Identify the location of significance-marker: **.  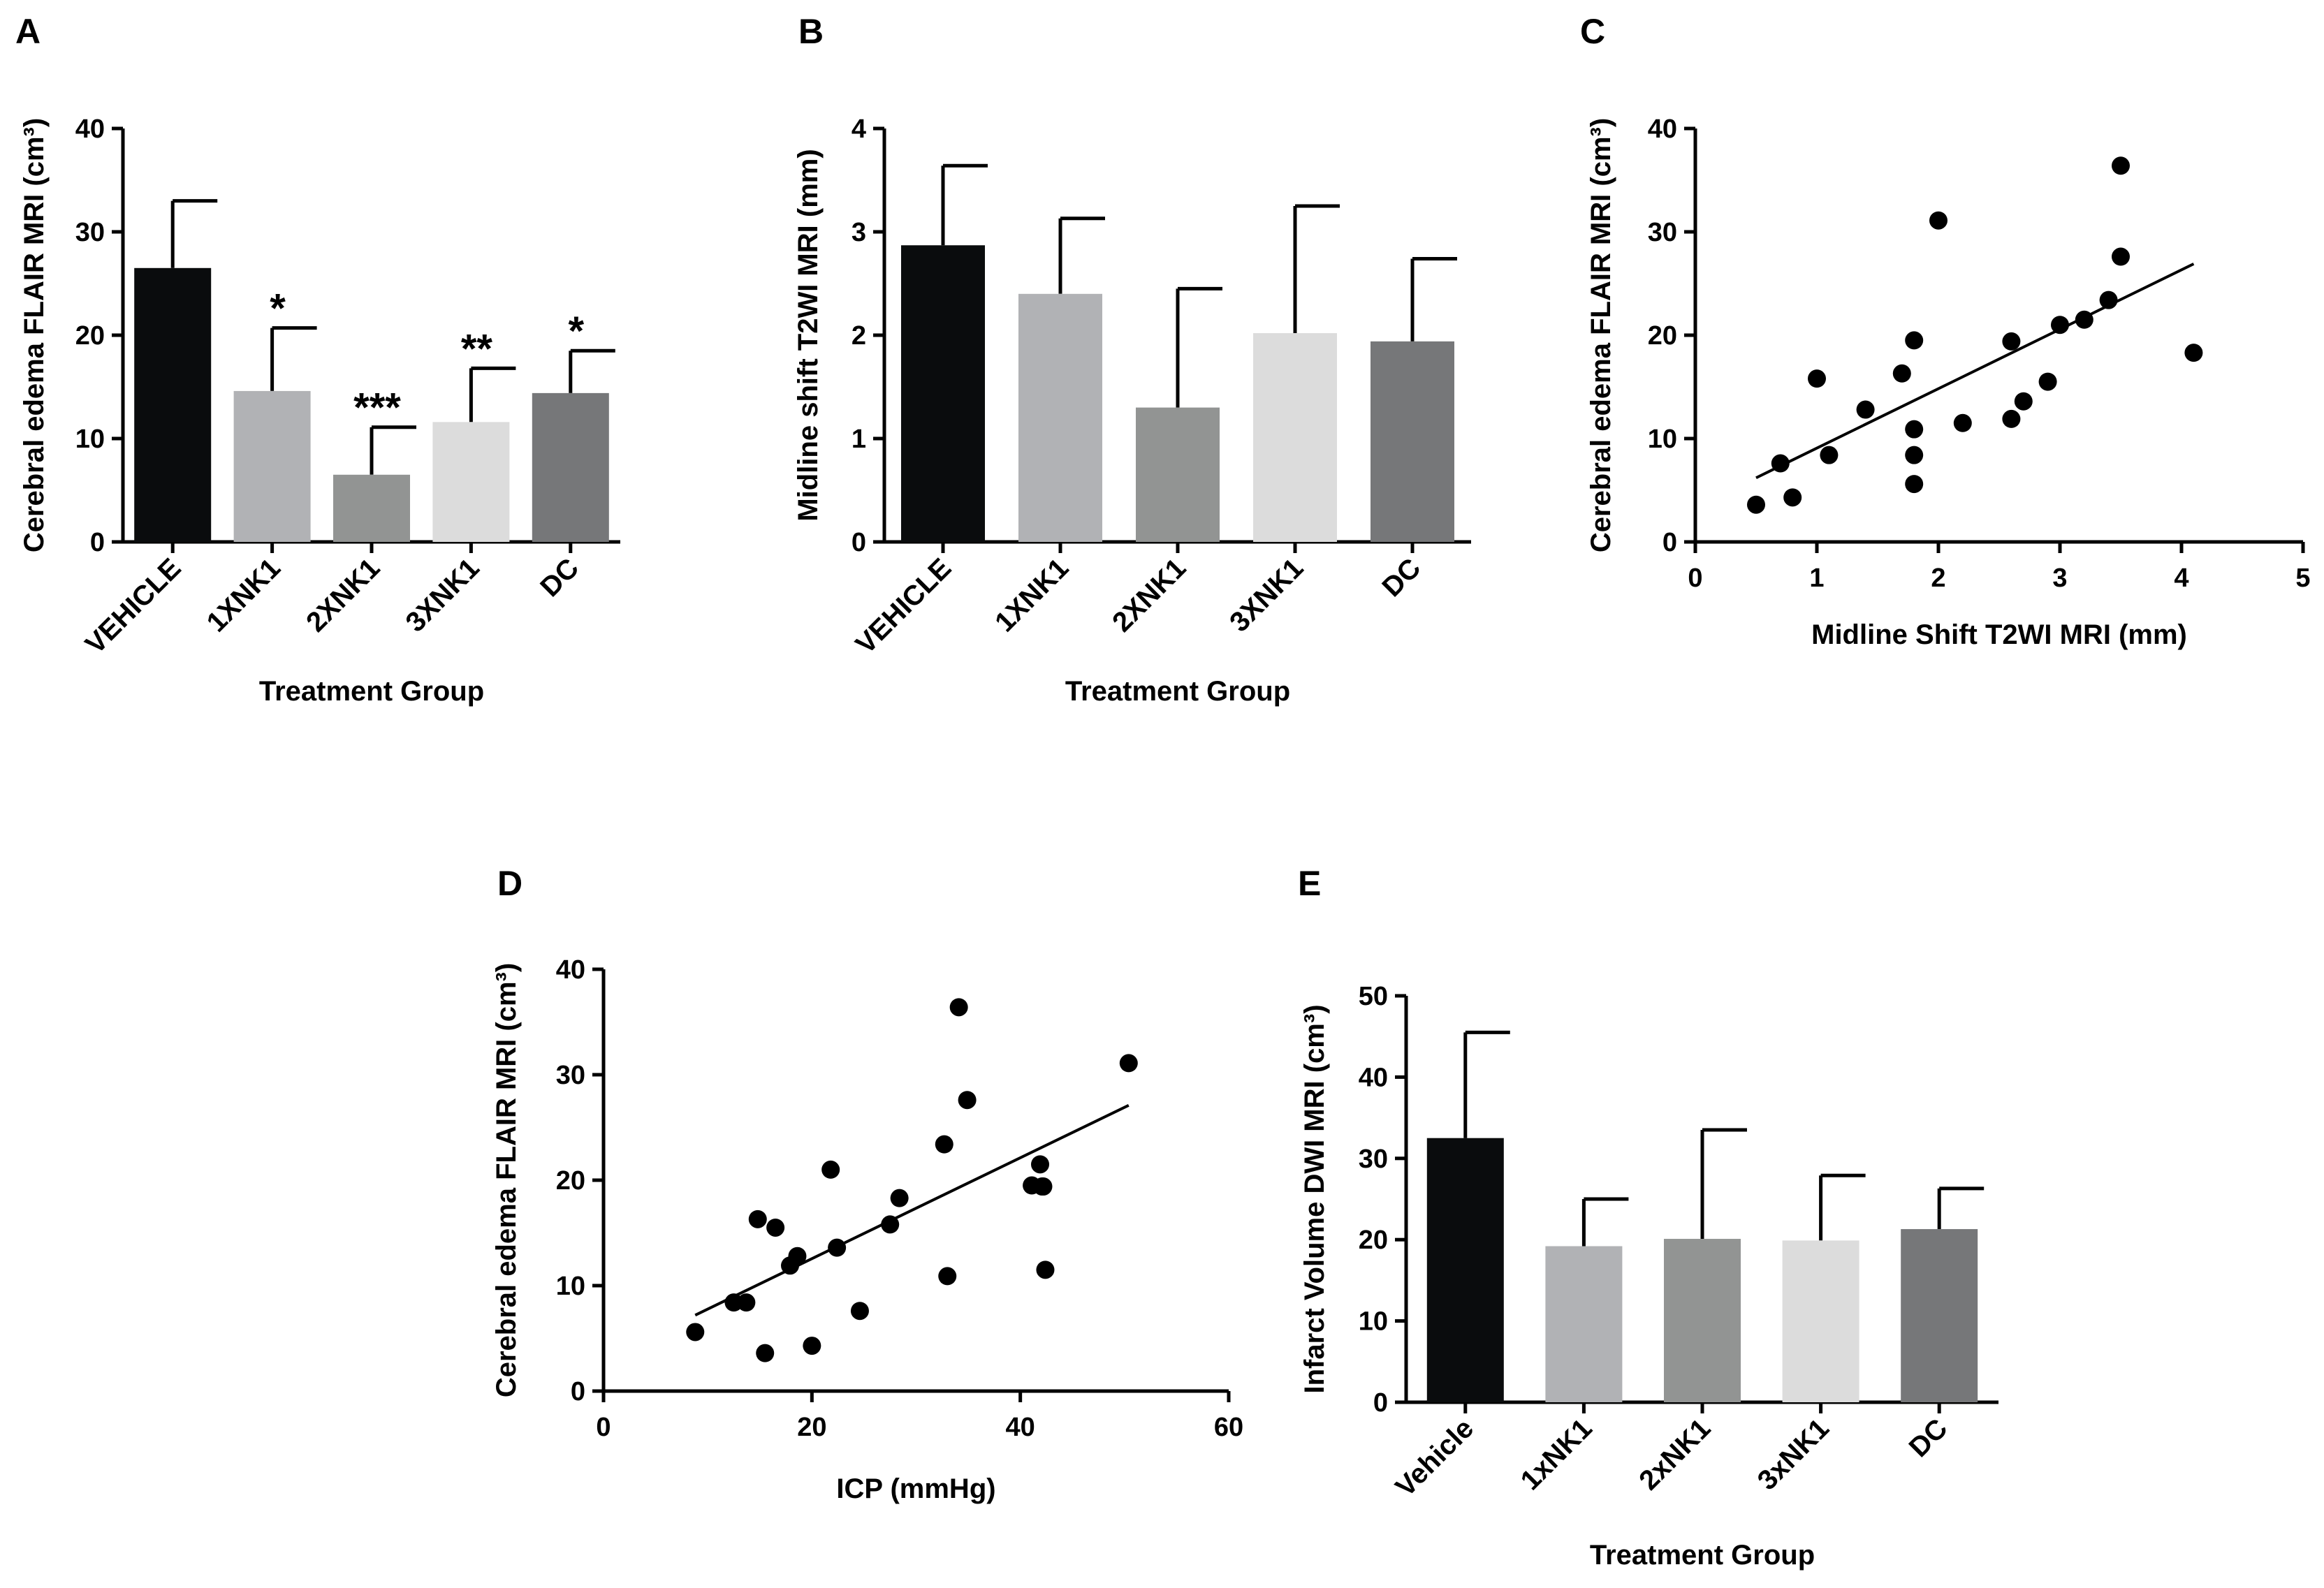
(477, 349).